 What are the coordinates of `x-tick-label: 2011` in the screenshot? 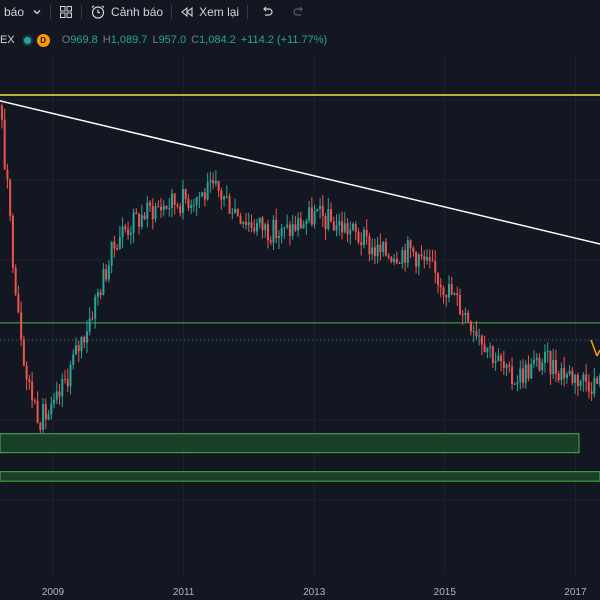 It's located at (184, 592).